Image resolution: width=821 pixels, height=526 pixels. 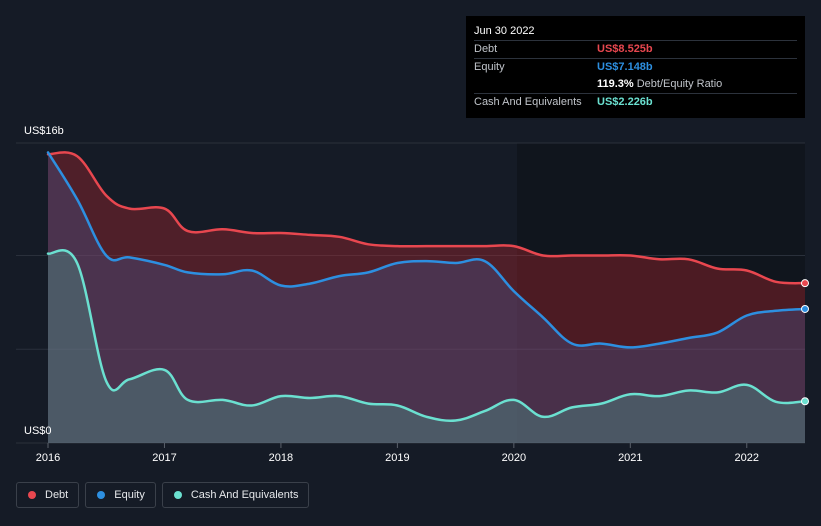 I want to click on legend-dot-debt, so click(x=32, y=495).